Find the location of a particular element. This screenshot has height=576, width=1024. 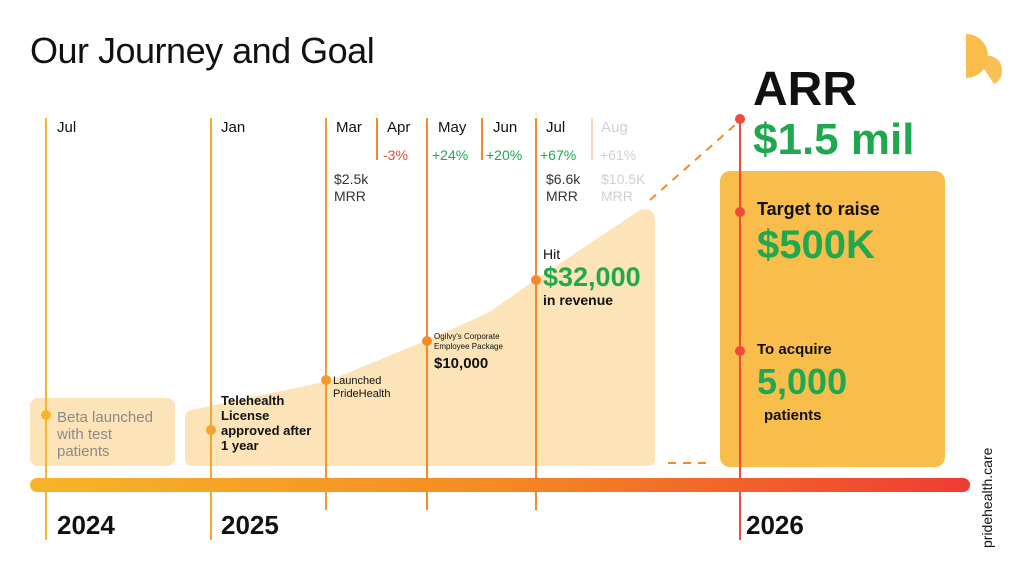

goal-box is located at coordinates (832, 319).